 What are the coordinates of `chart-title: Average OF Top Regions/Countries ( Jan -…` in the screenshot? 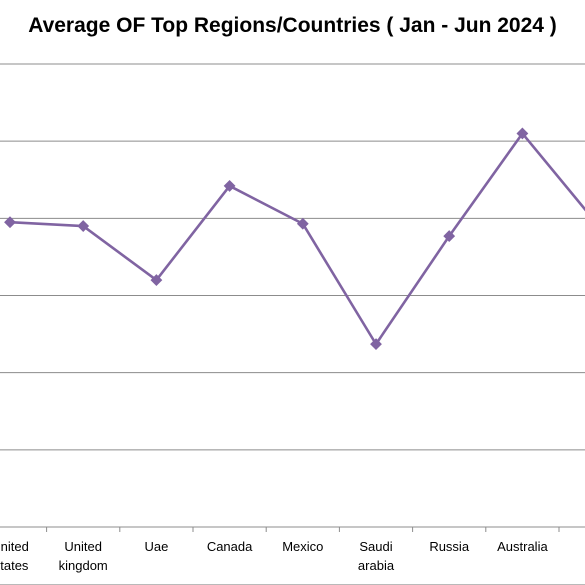 It's located at (292, 25).